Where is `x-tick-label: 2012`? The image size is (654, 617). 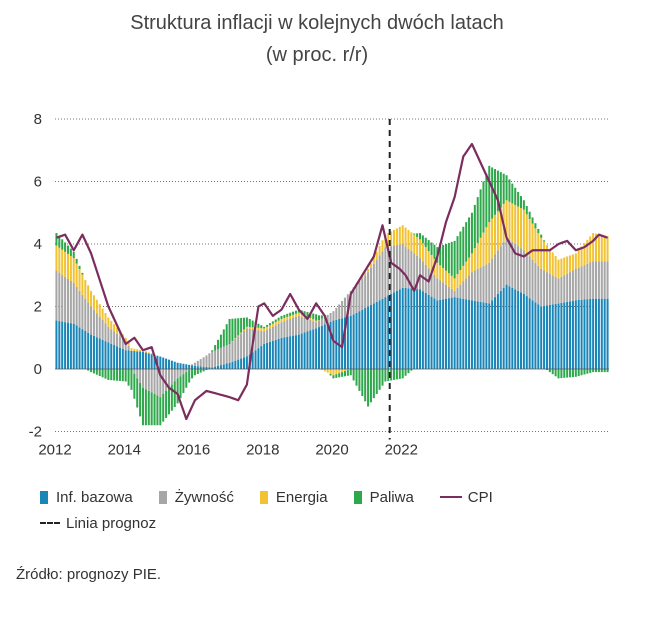
x-tick-label: 2012 is located at coordinates (54, 450).